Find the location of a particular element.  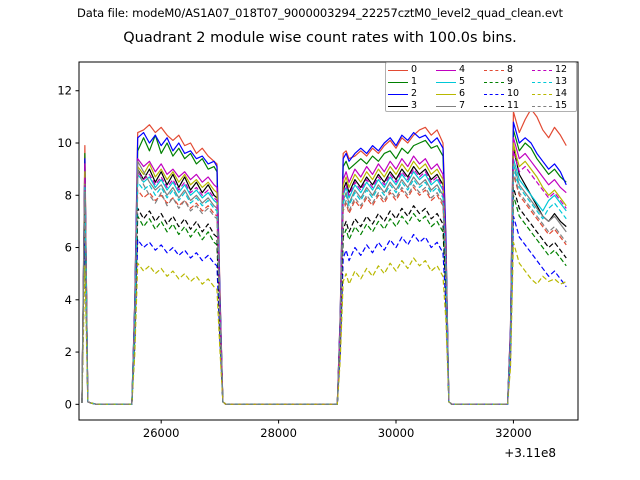

legend-label-12: 12 is located at coordinates (561, 69).